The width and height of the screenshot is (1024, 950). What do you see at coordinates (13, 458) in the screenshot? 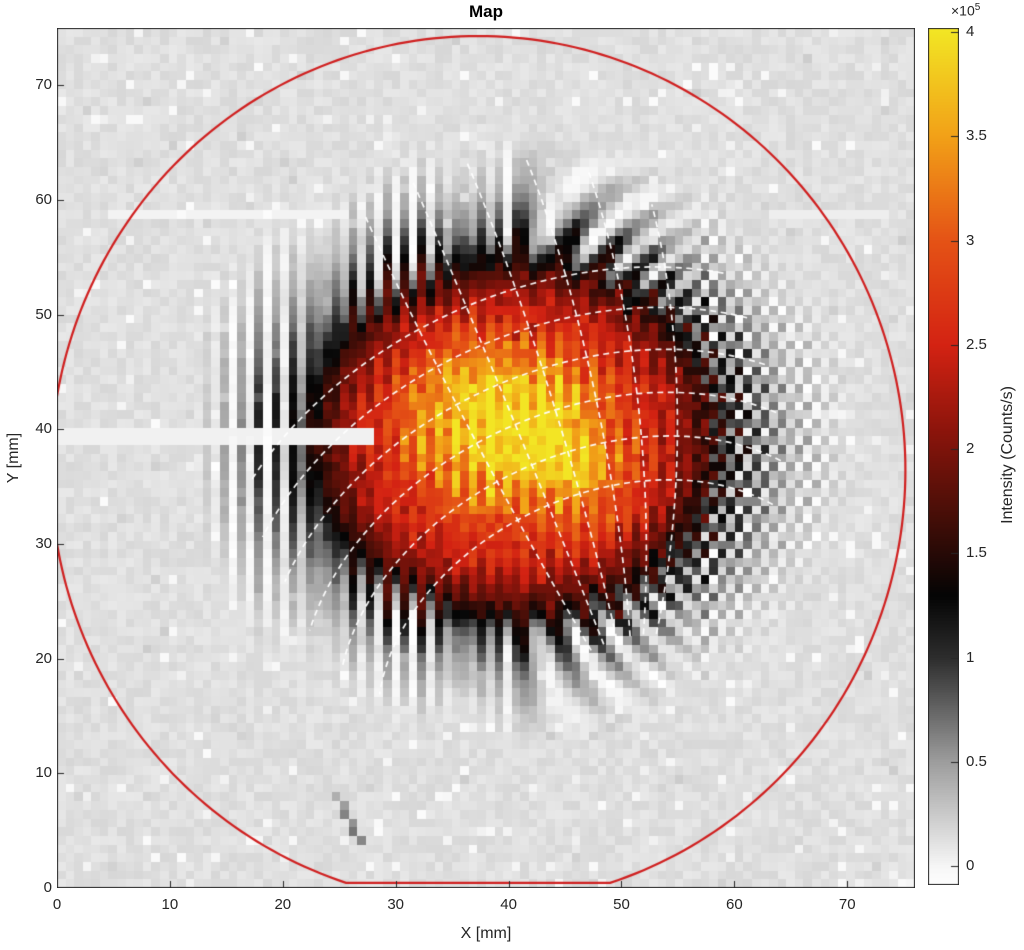
I see `y-axis-label: Y [mm]` at bounding box center [13, 458].